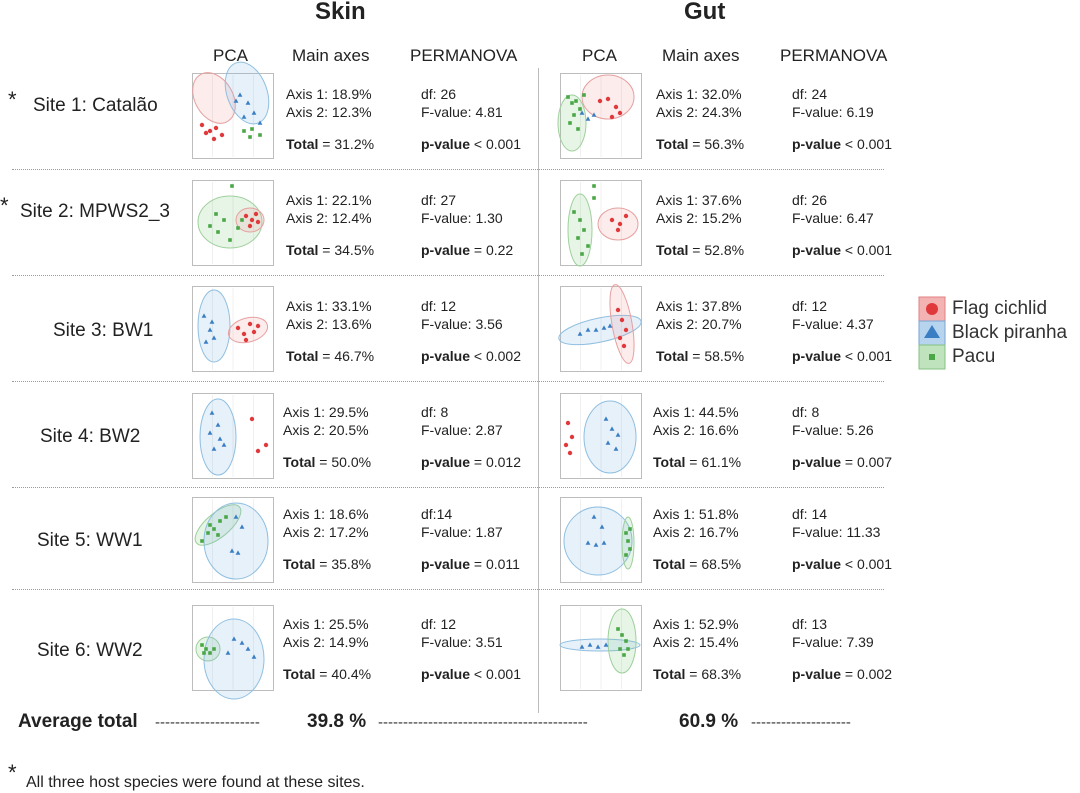  Describe the element at coordinates (932, 331) in the screenshot. I see `legend-marker-black-piranha` at that location.